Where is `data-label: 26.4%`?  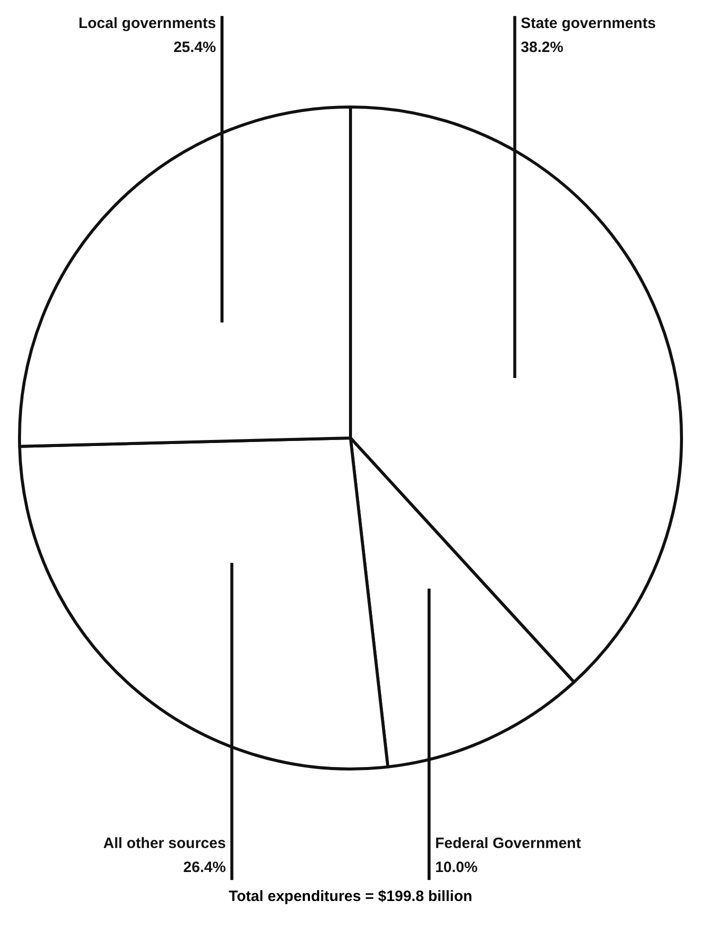
data-label: 26.4% is located at coordinates (204, 867).